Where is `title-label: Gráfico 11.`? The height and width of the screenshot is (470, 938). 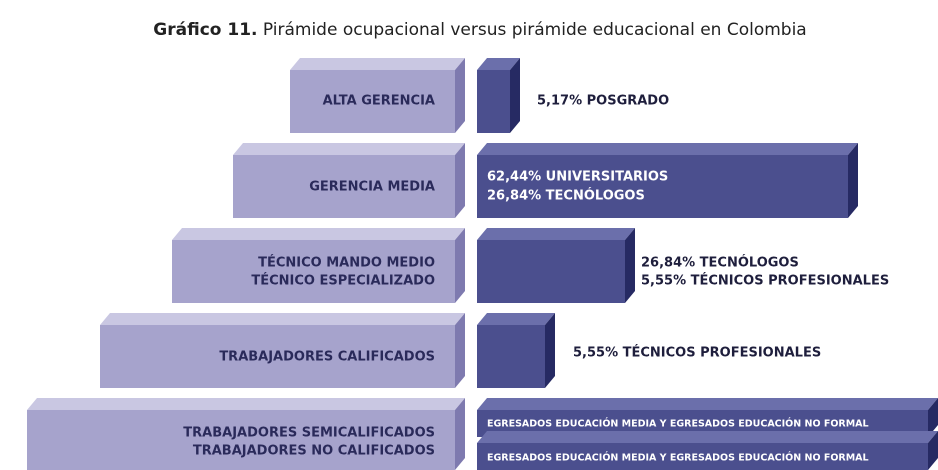 title-label: Gráfico 11. is located at coordinates (205, 30).